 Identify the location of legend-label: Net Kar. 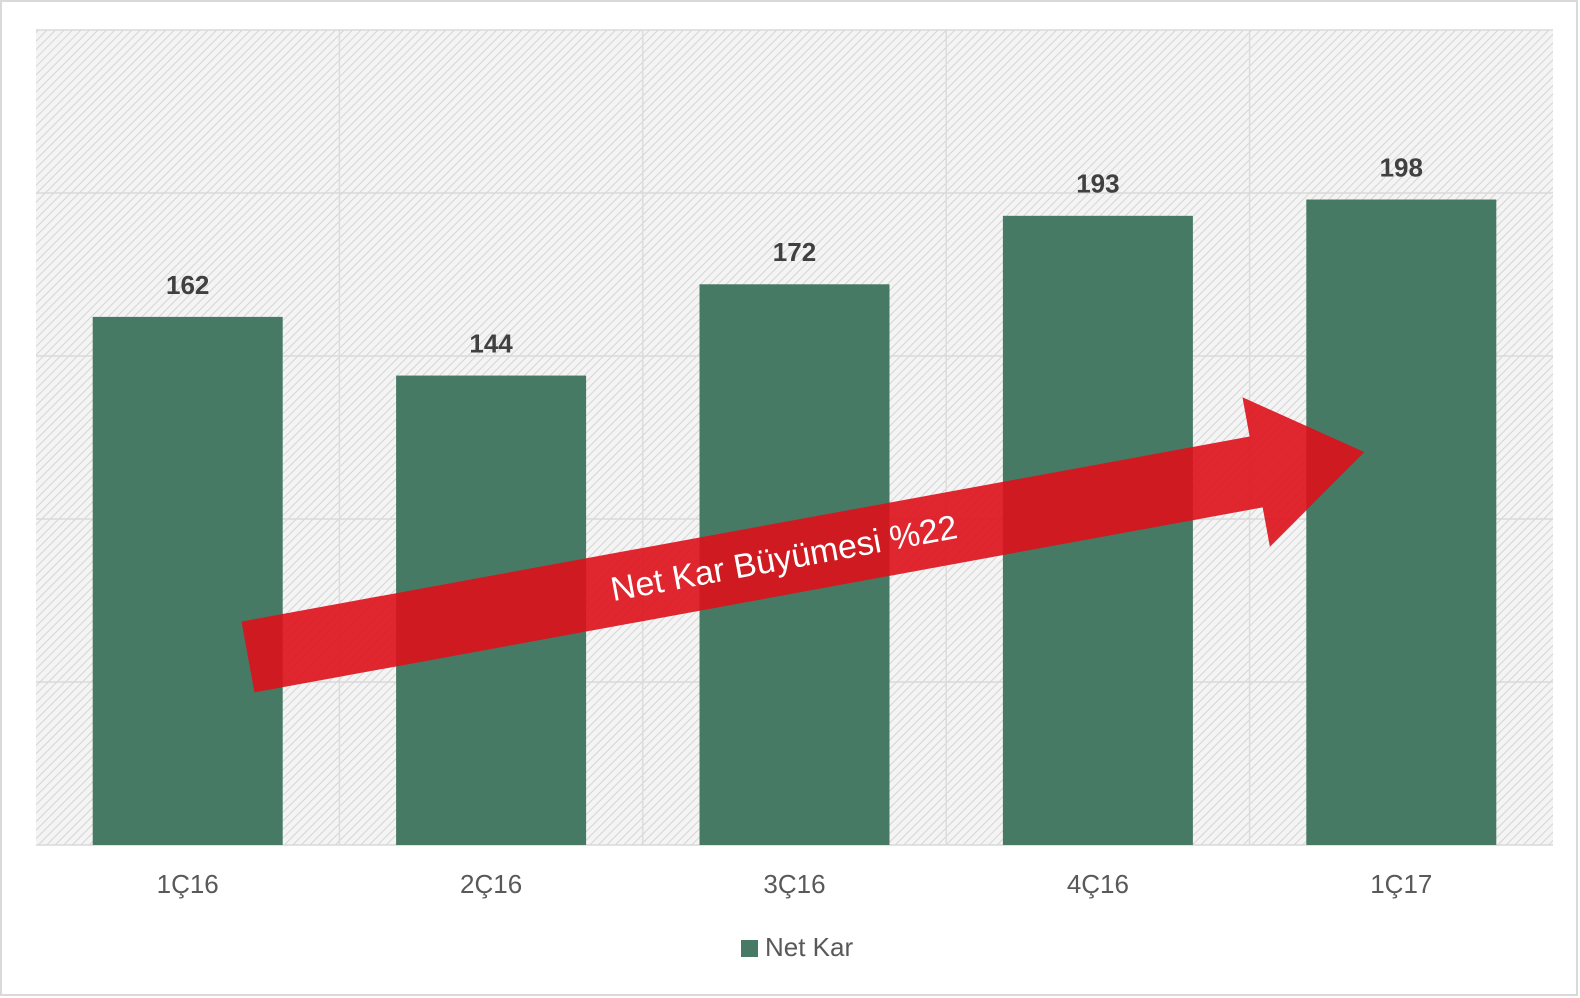
(809, 947).